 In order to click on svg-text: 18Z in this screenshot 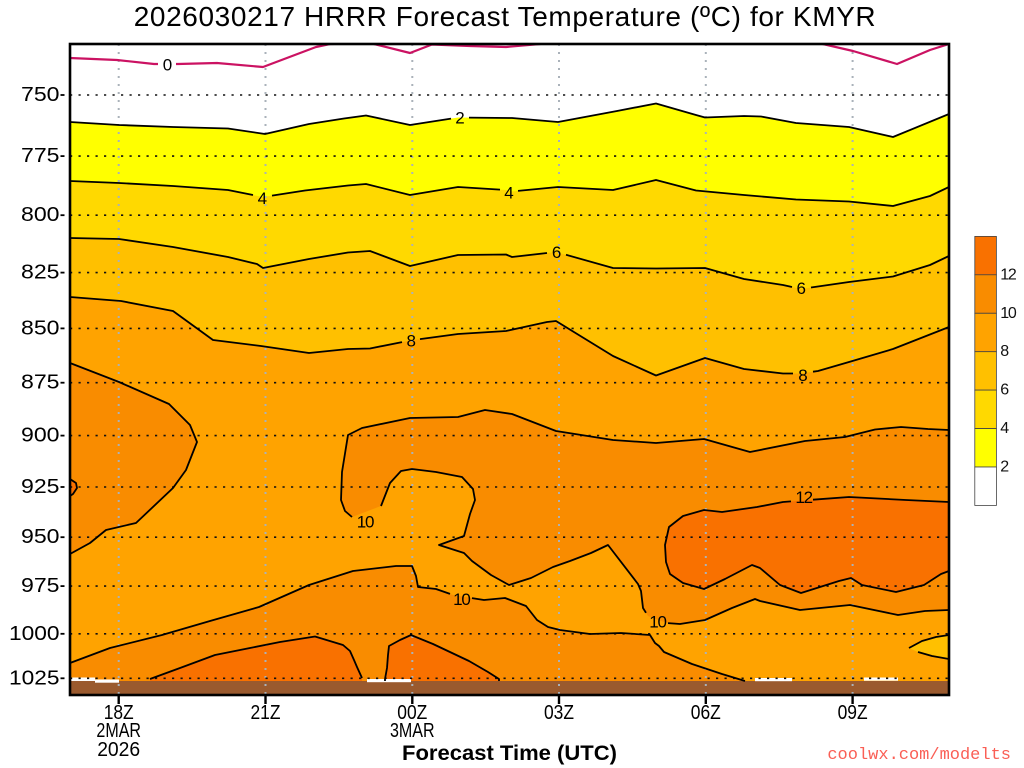, I will do `click(119, 713)`.